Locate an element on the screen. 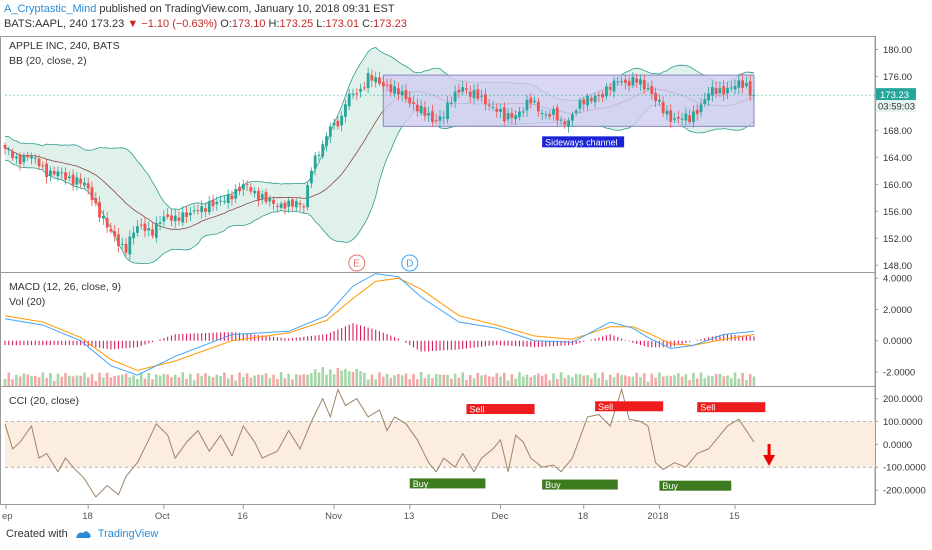 The height and width of the screenshot is (550, 932). macd-tick-label: 4.0000 is located at coordinates (897, 279).